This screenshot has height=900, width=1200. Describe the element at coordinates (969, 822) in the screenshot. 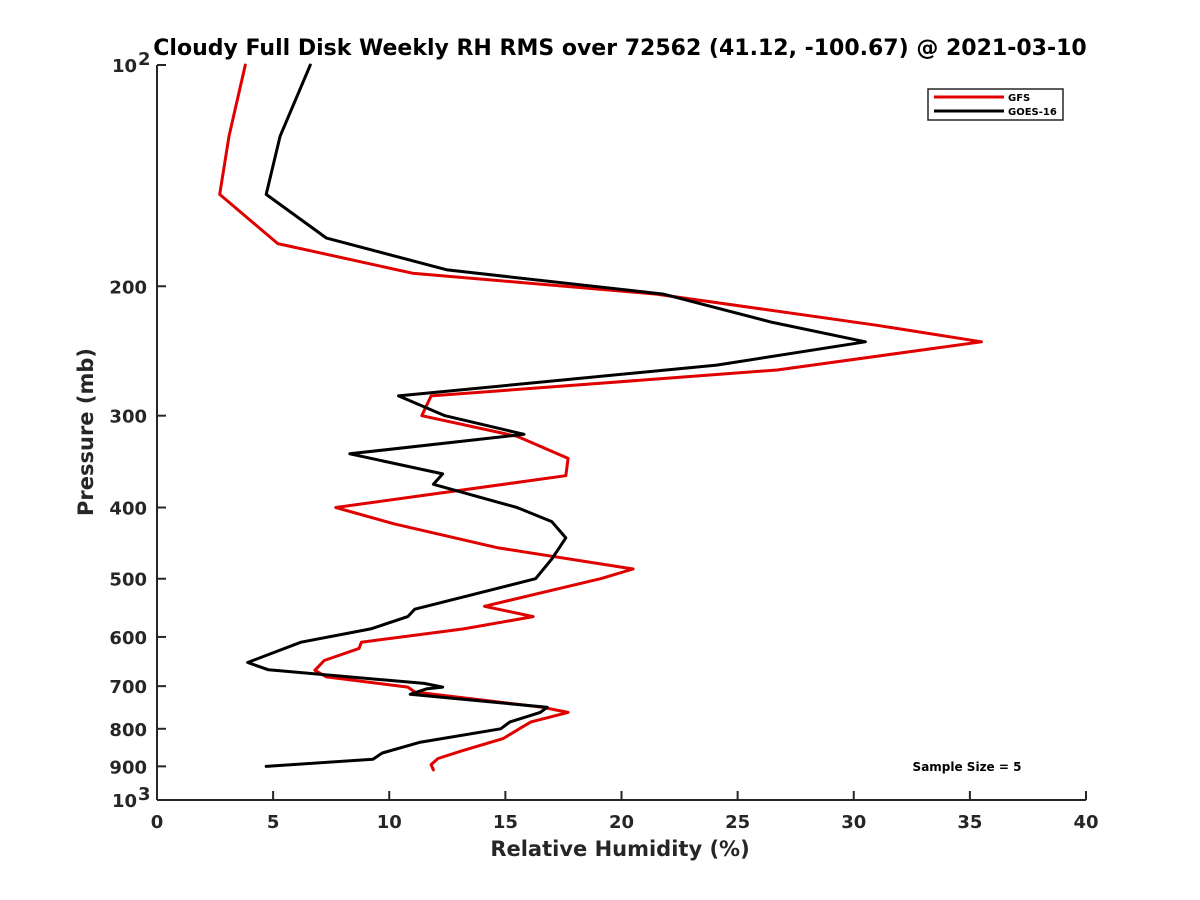

I see `x-tick-label: 35` at that location.